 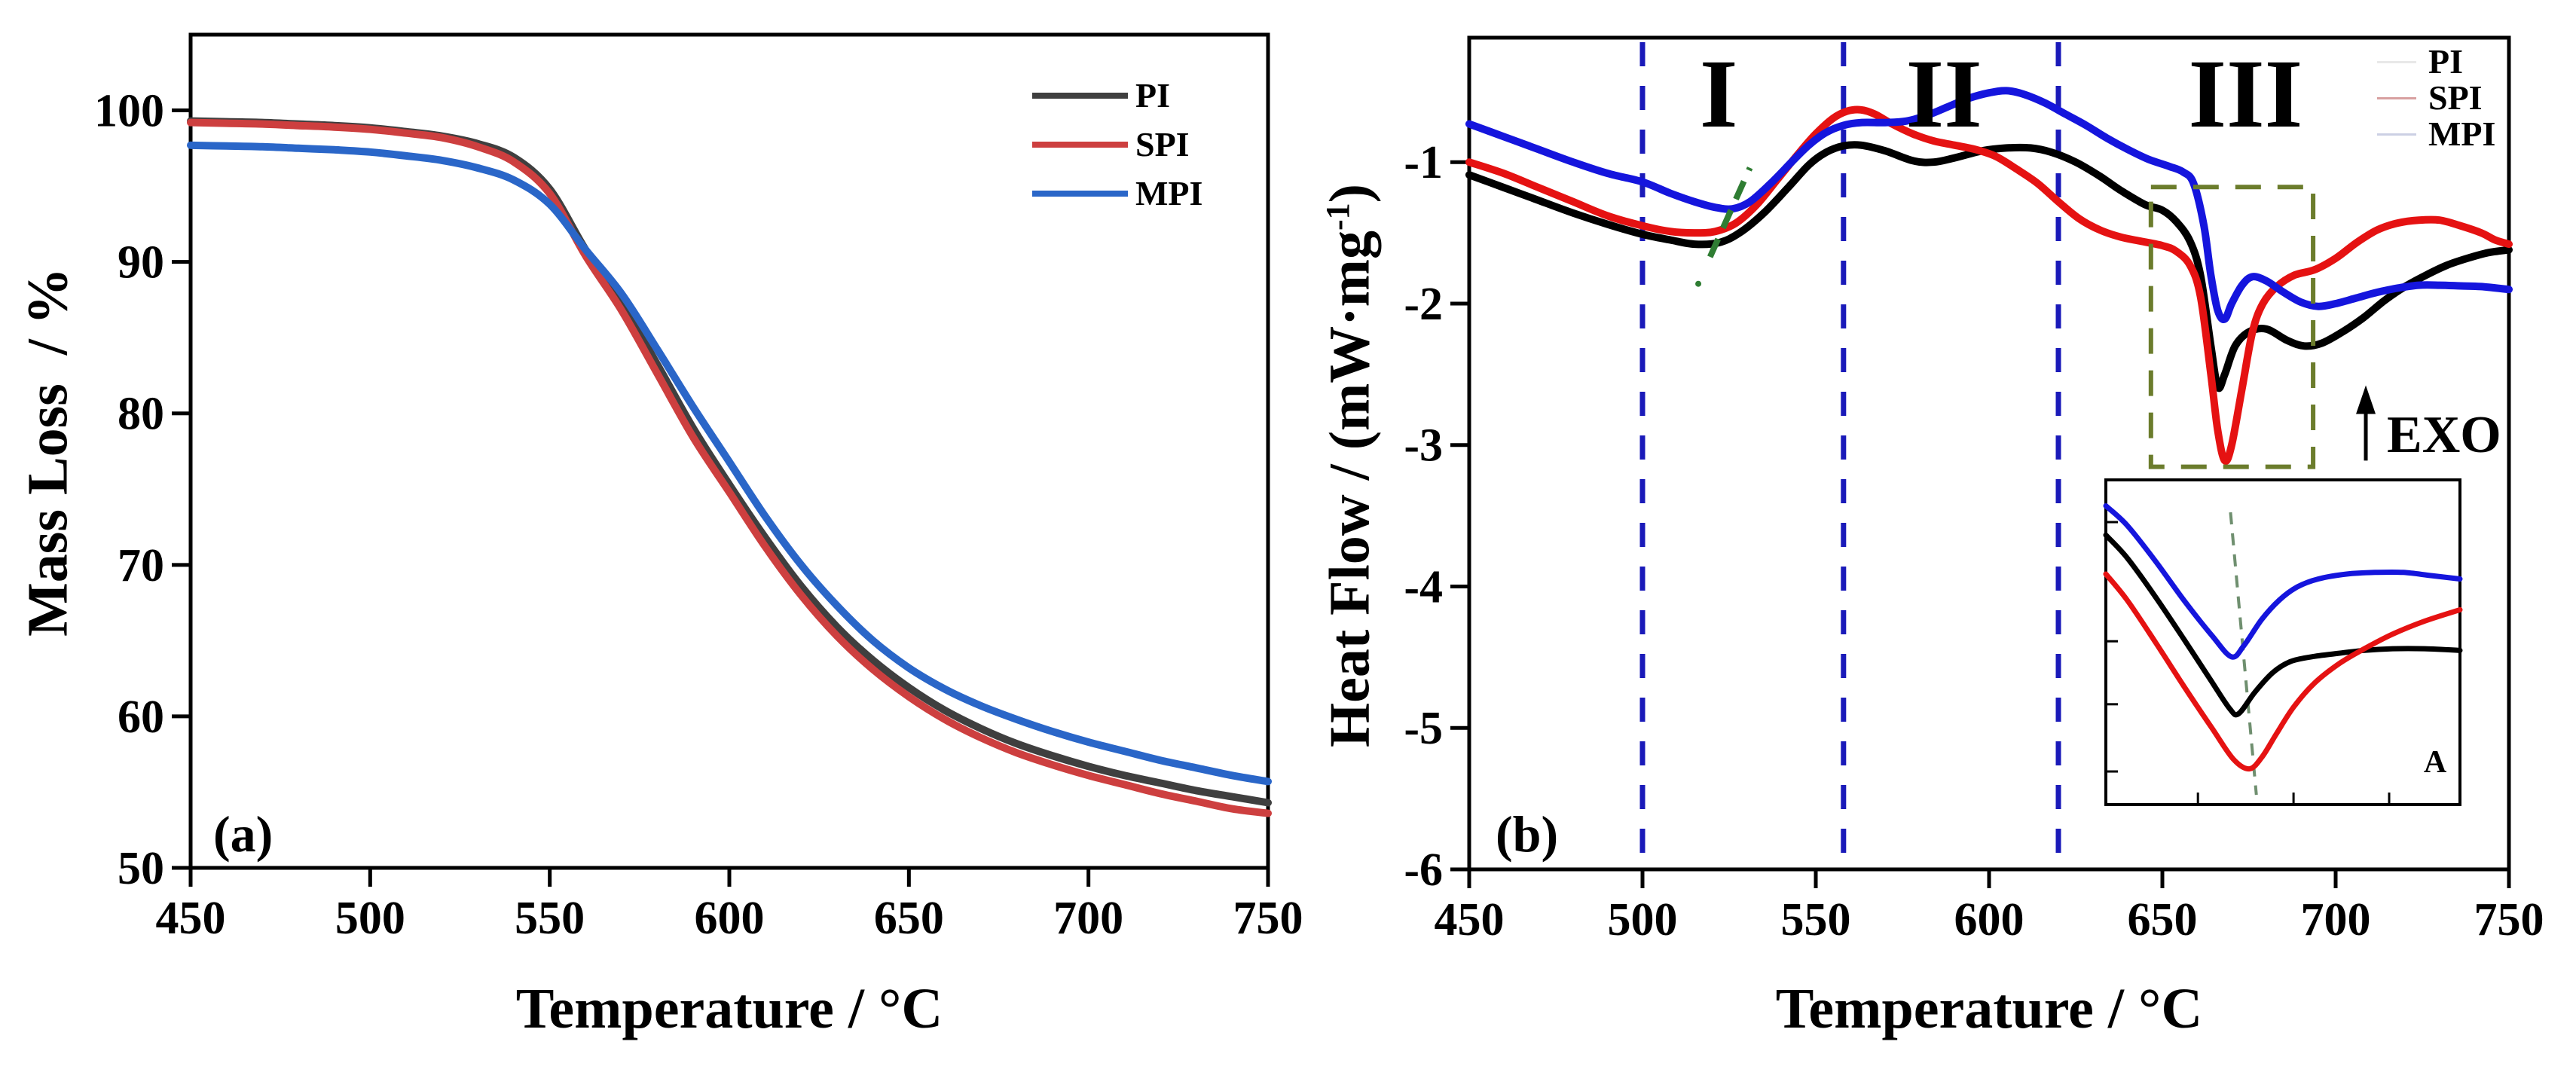 What do you see at coordinates (1989, 919) in the screenshot?
I see `b-x-tick-label: 600` at bounding box center [1989, 919].